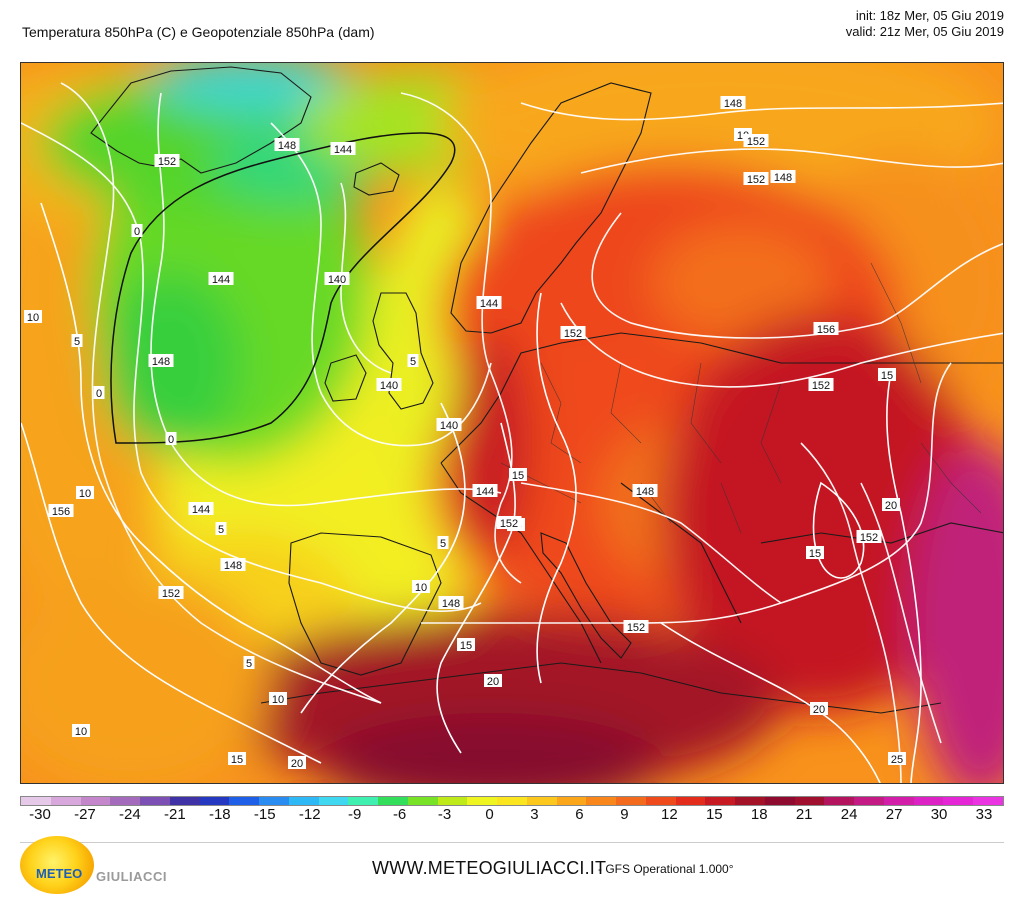  What do you see at coordinates (714, 814) in the screenshot?
I see `color-scale-tick: 15` at bounding box center [714, 814].